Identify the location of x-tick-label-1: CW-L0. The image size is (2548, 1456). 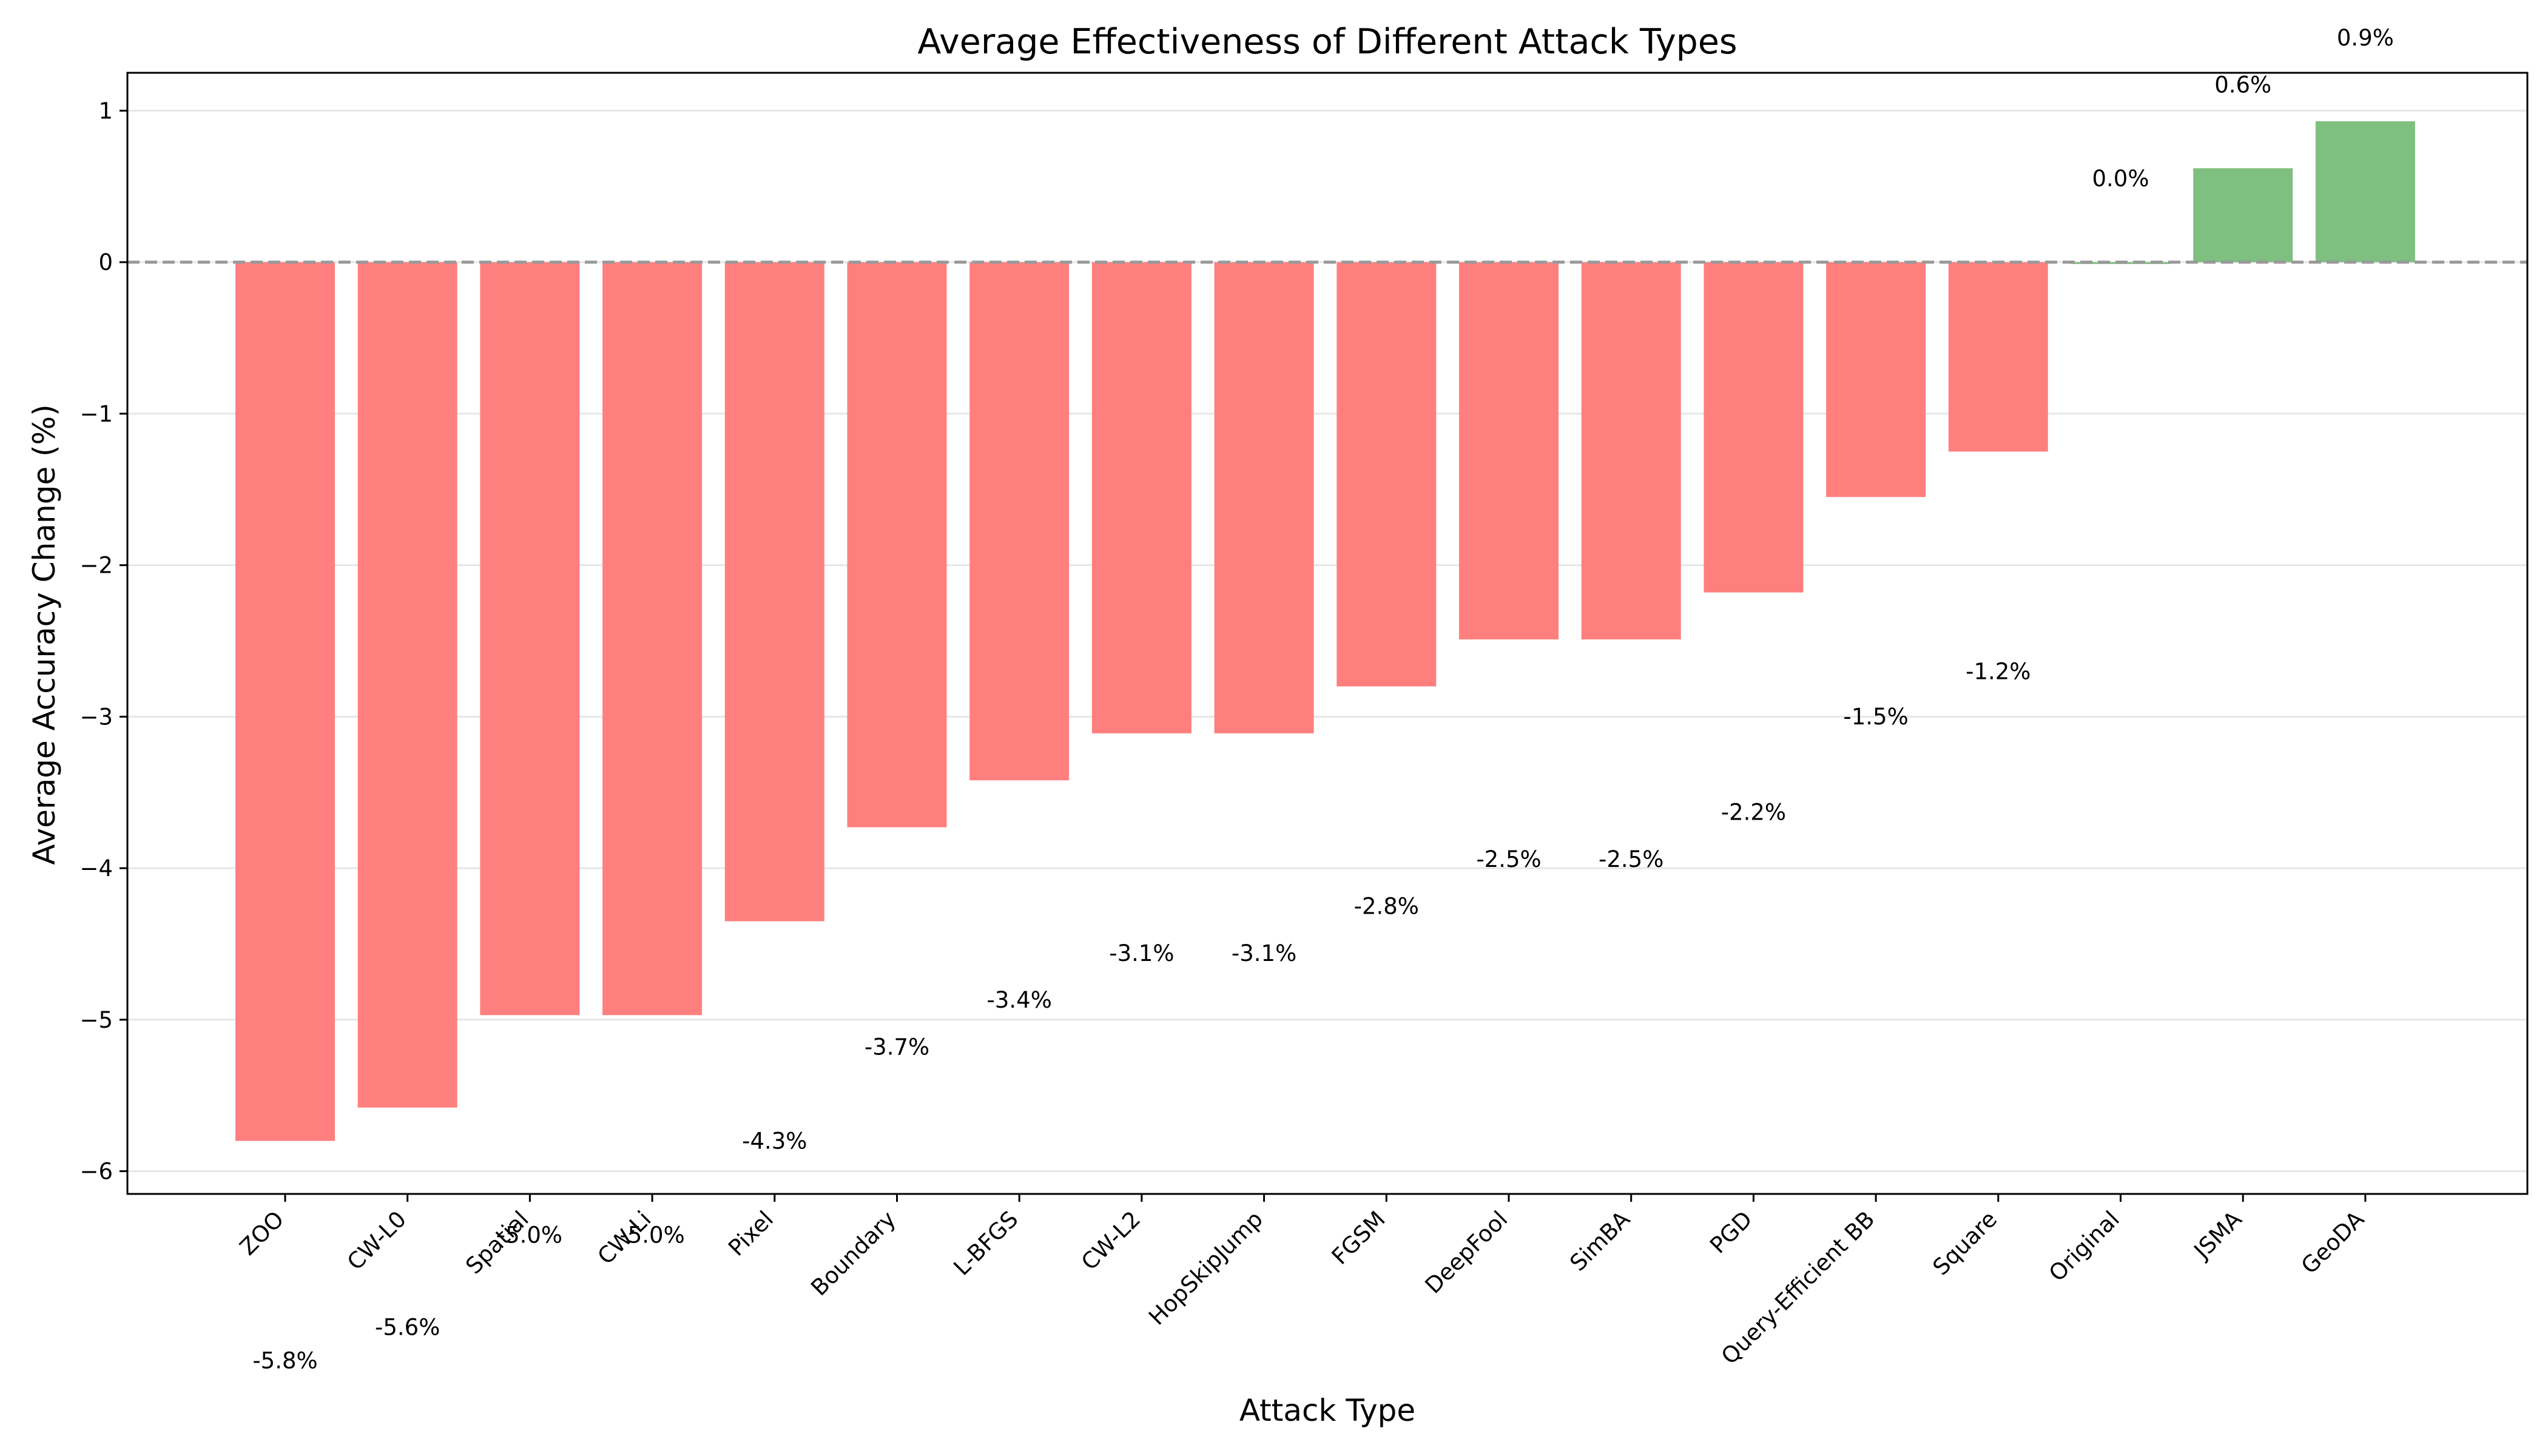
(376, 1240).